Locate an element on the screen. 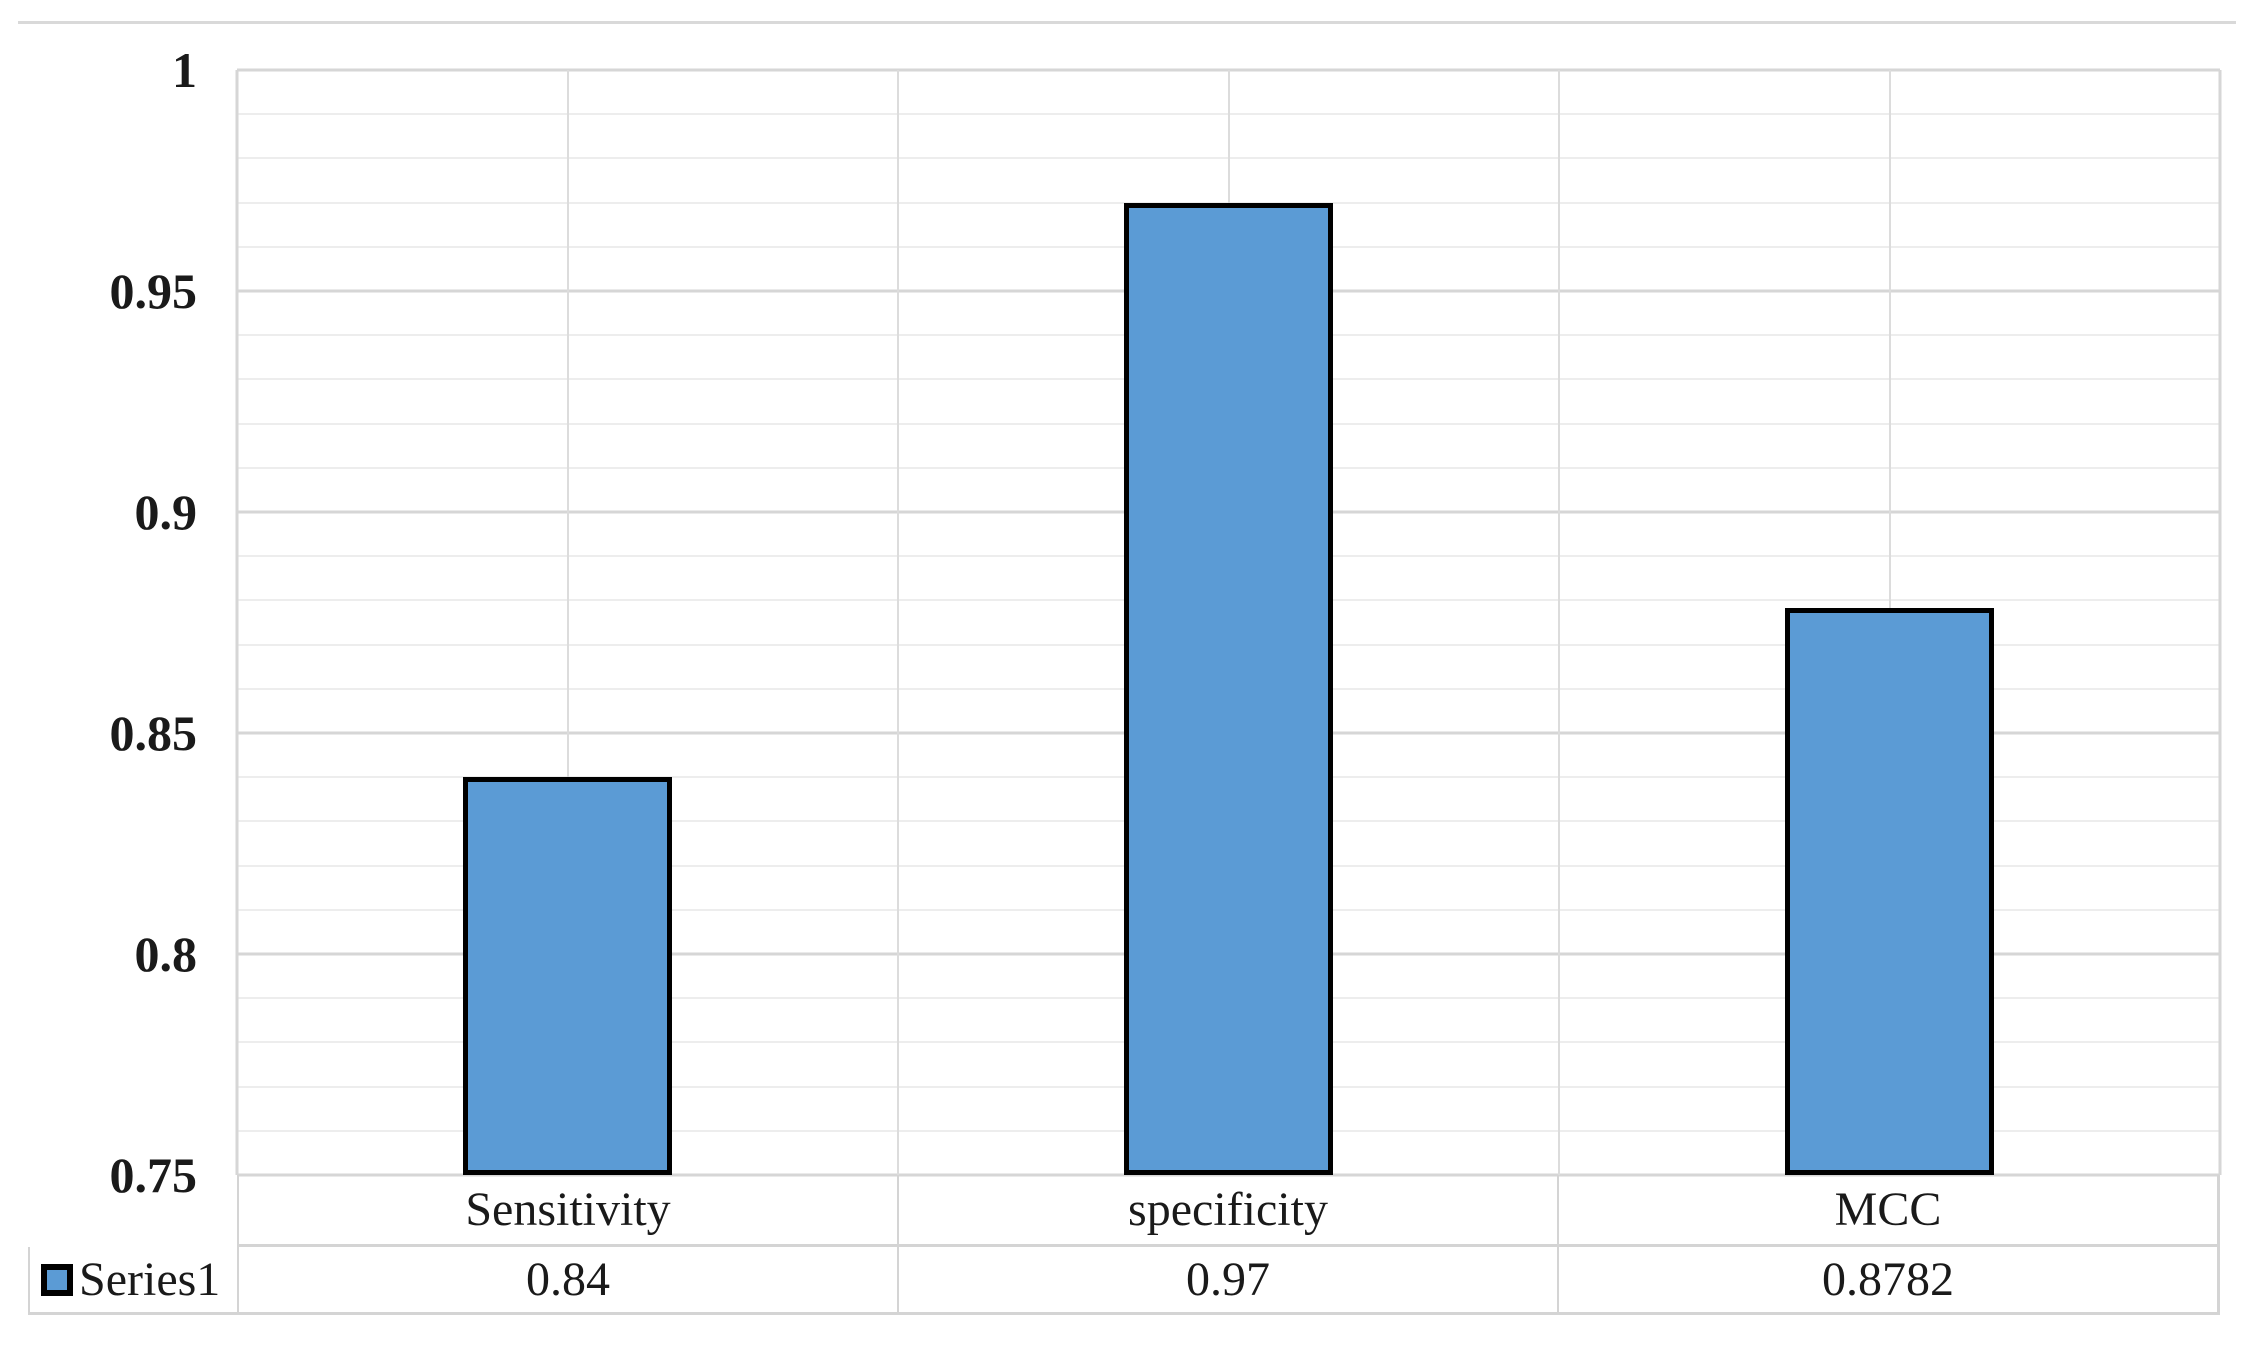 This screenshot has width=2253, height=1348. category-label-mcc: MCC is located at coordinates (1888, 1209).